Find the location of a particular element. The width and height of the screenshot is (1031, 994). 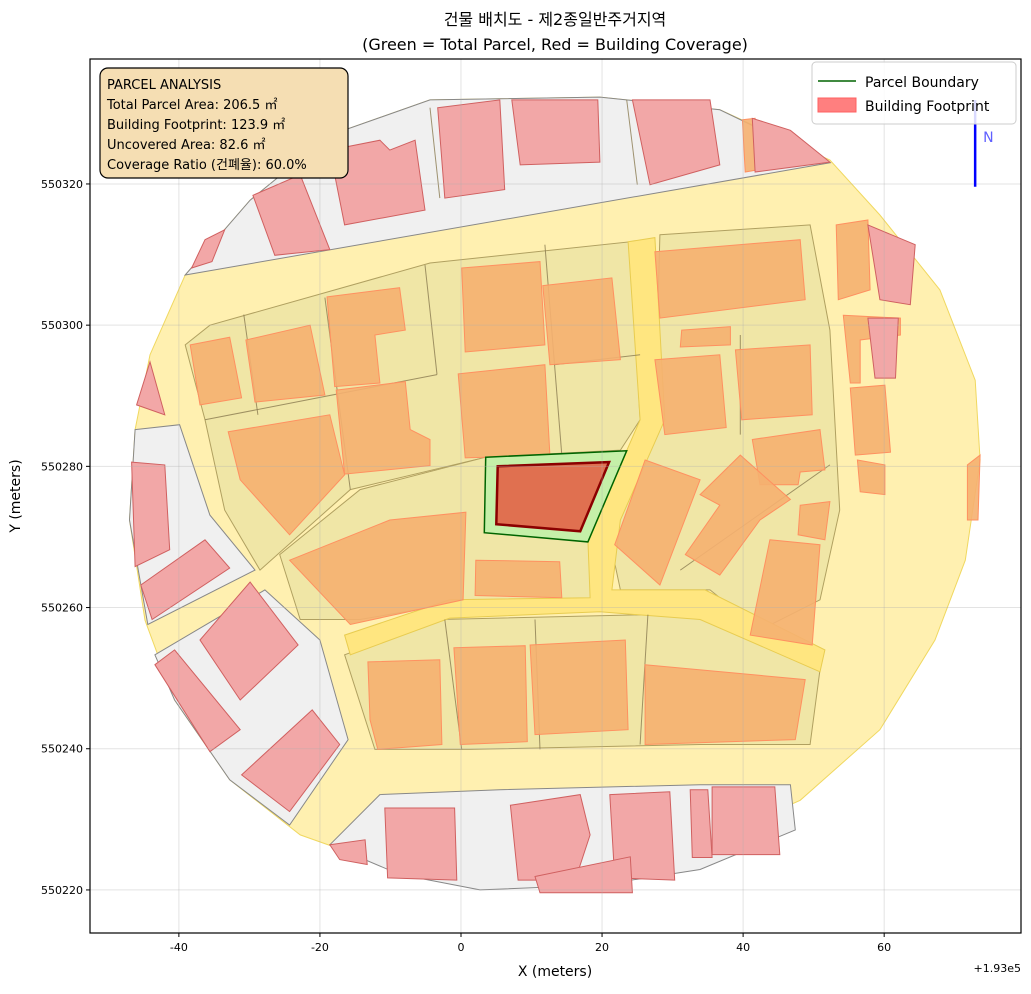

y-tick-label: 550260 is located at coordinates (62, 608).